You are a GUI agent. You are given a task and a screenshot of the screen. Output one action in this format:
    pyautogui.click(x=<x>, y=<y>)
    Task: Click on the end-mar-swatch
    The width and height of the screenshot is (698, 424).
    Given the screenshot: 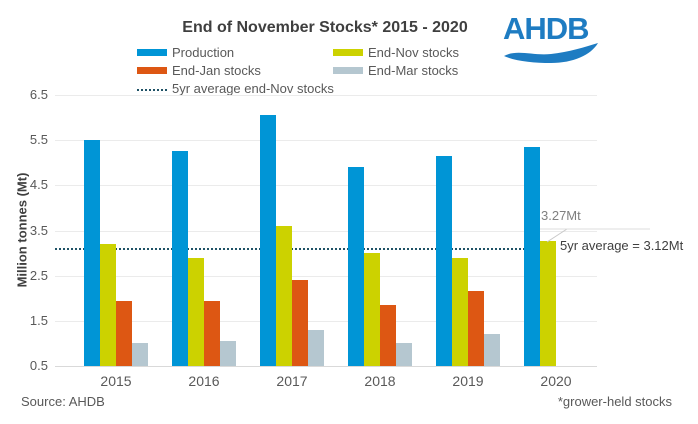 What is the action you would take?
    pyautogui.click(x=348, y=70)
    